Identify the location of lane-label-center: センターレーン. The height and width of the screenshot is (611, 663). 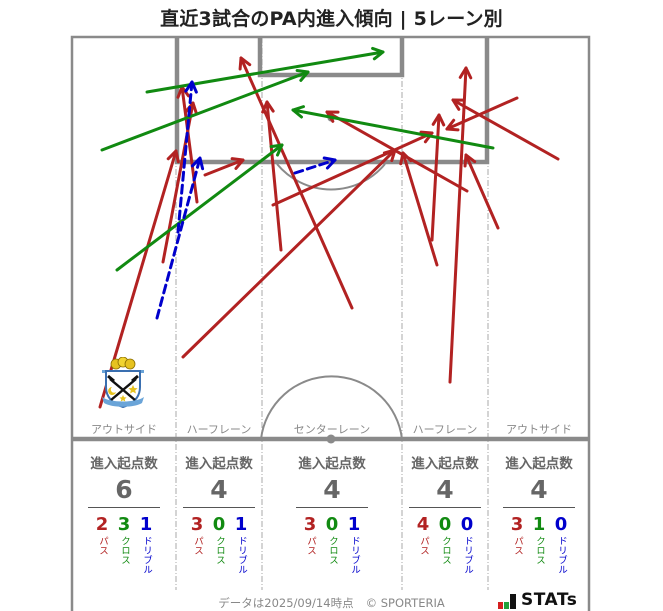
(332, 429).